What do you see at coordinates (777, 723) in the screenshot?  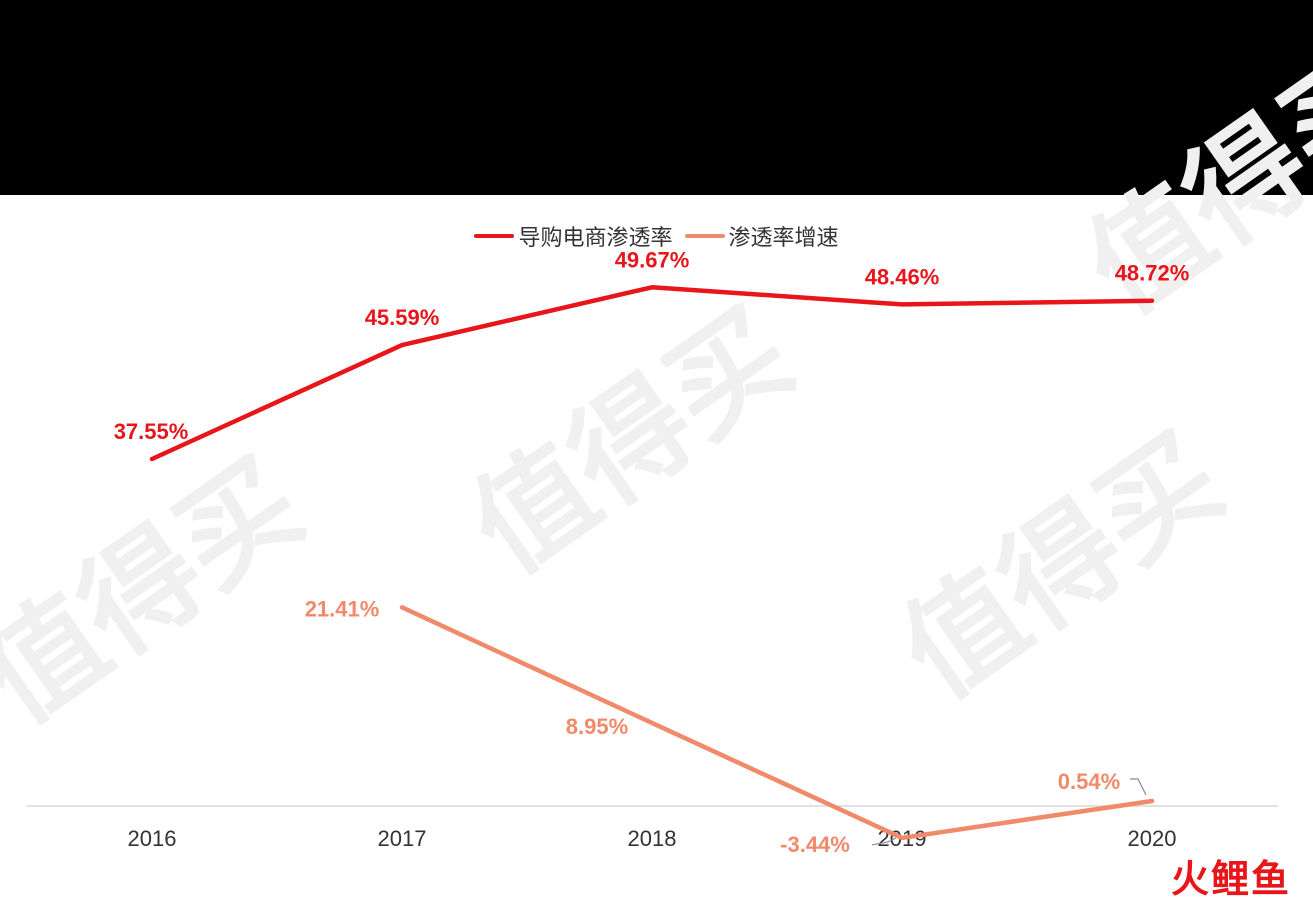 I see `series-line-growth` at bounding box center [777, 723].